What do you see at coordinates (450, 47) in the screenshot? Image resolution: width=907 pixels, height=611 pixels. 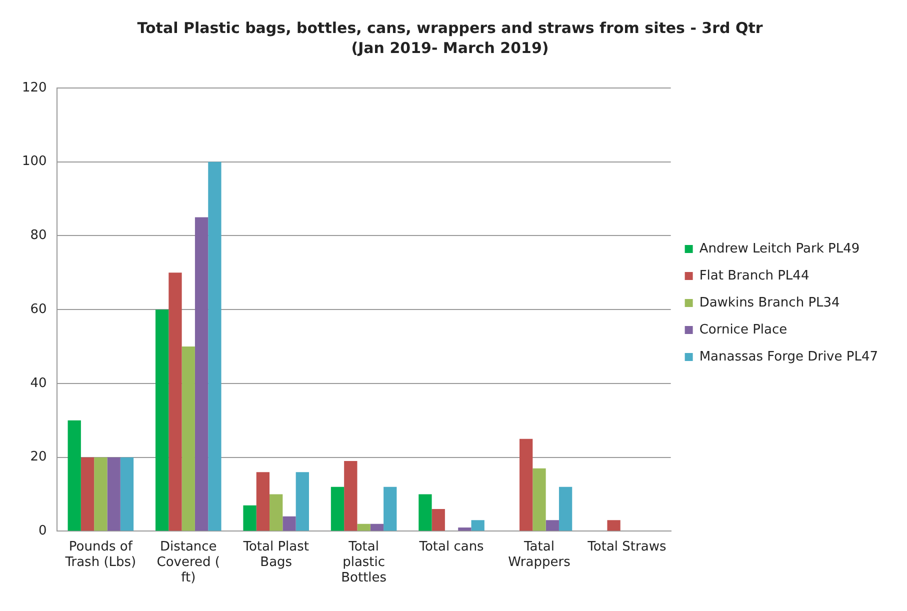 I see `chart-subtitle: (Jan 2019- March 2019)` at bounding box center [450, 47].